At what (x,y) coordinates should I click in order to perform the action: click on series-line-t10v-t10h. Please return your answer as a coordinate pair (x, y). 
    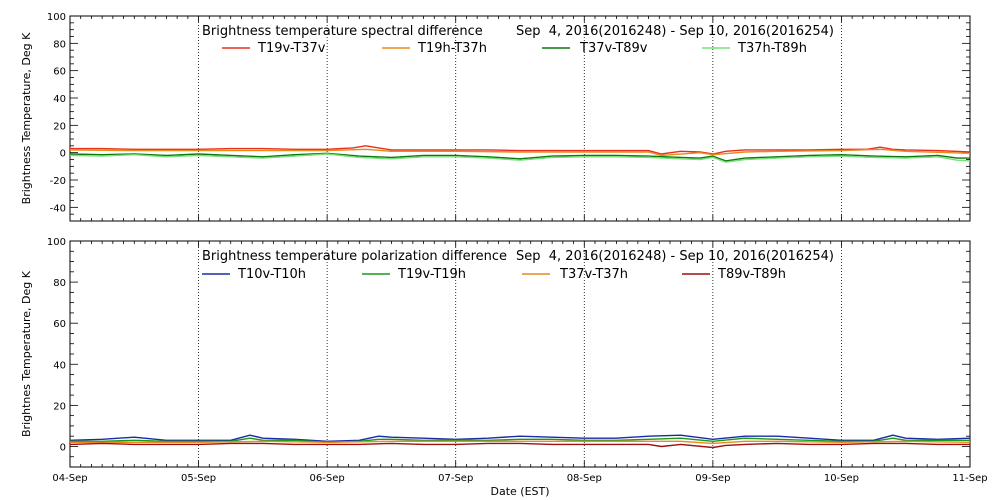
    Looking at the image, I should click on (520, 438).